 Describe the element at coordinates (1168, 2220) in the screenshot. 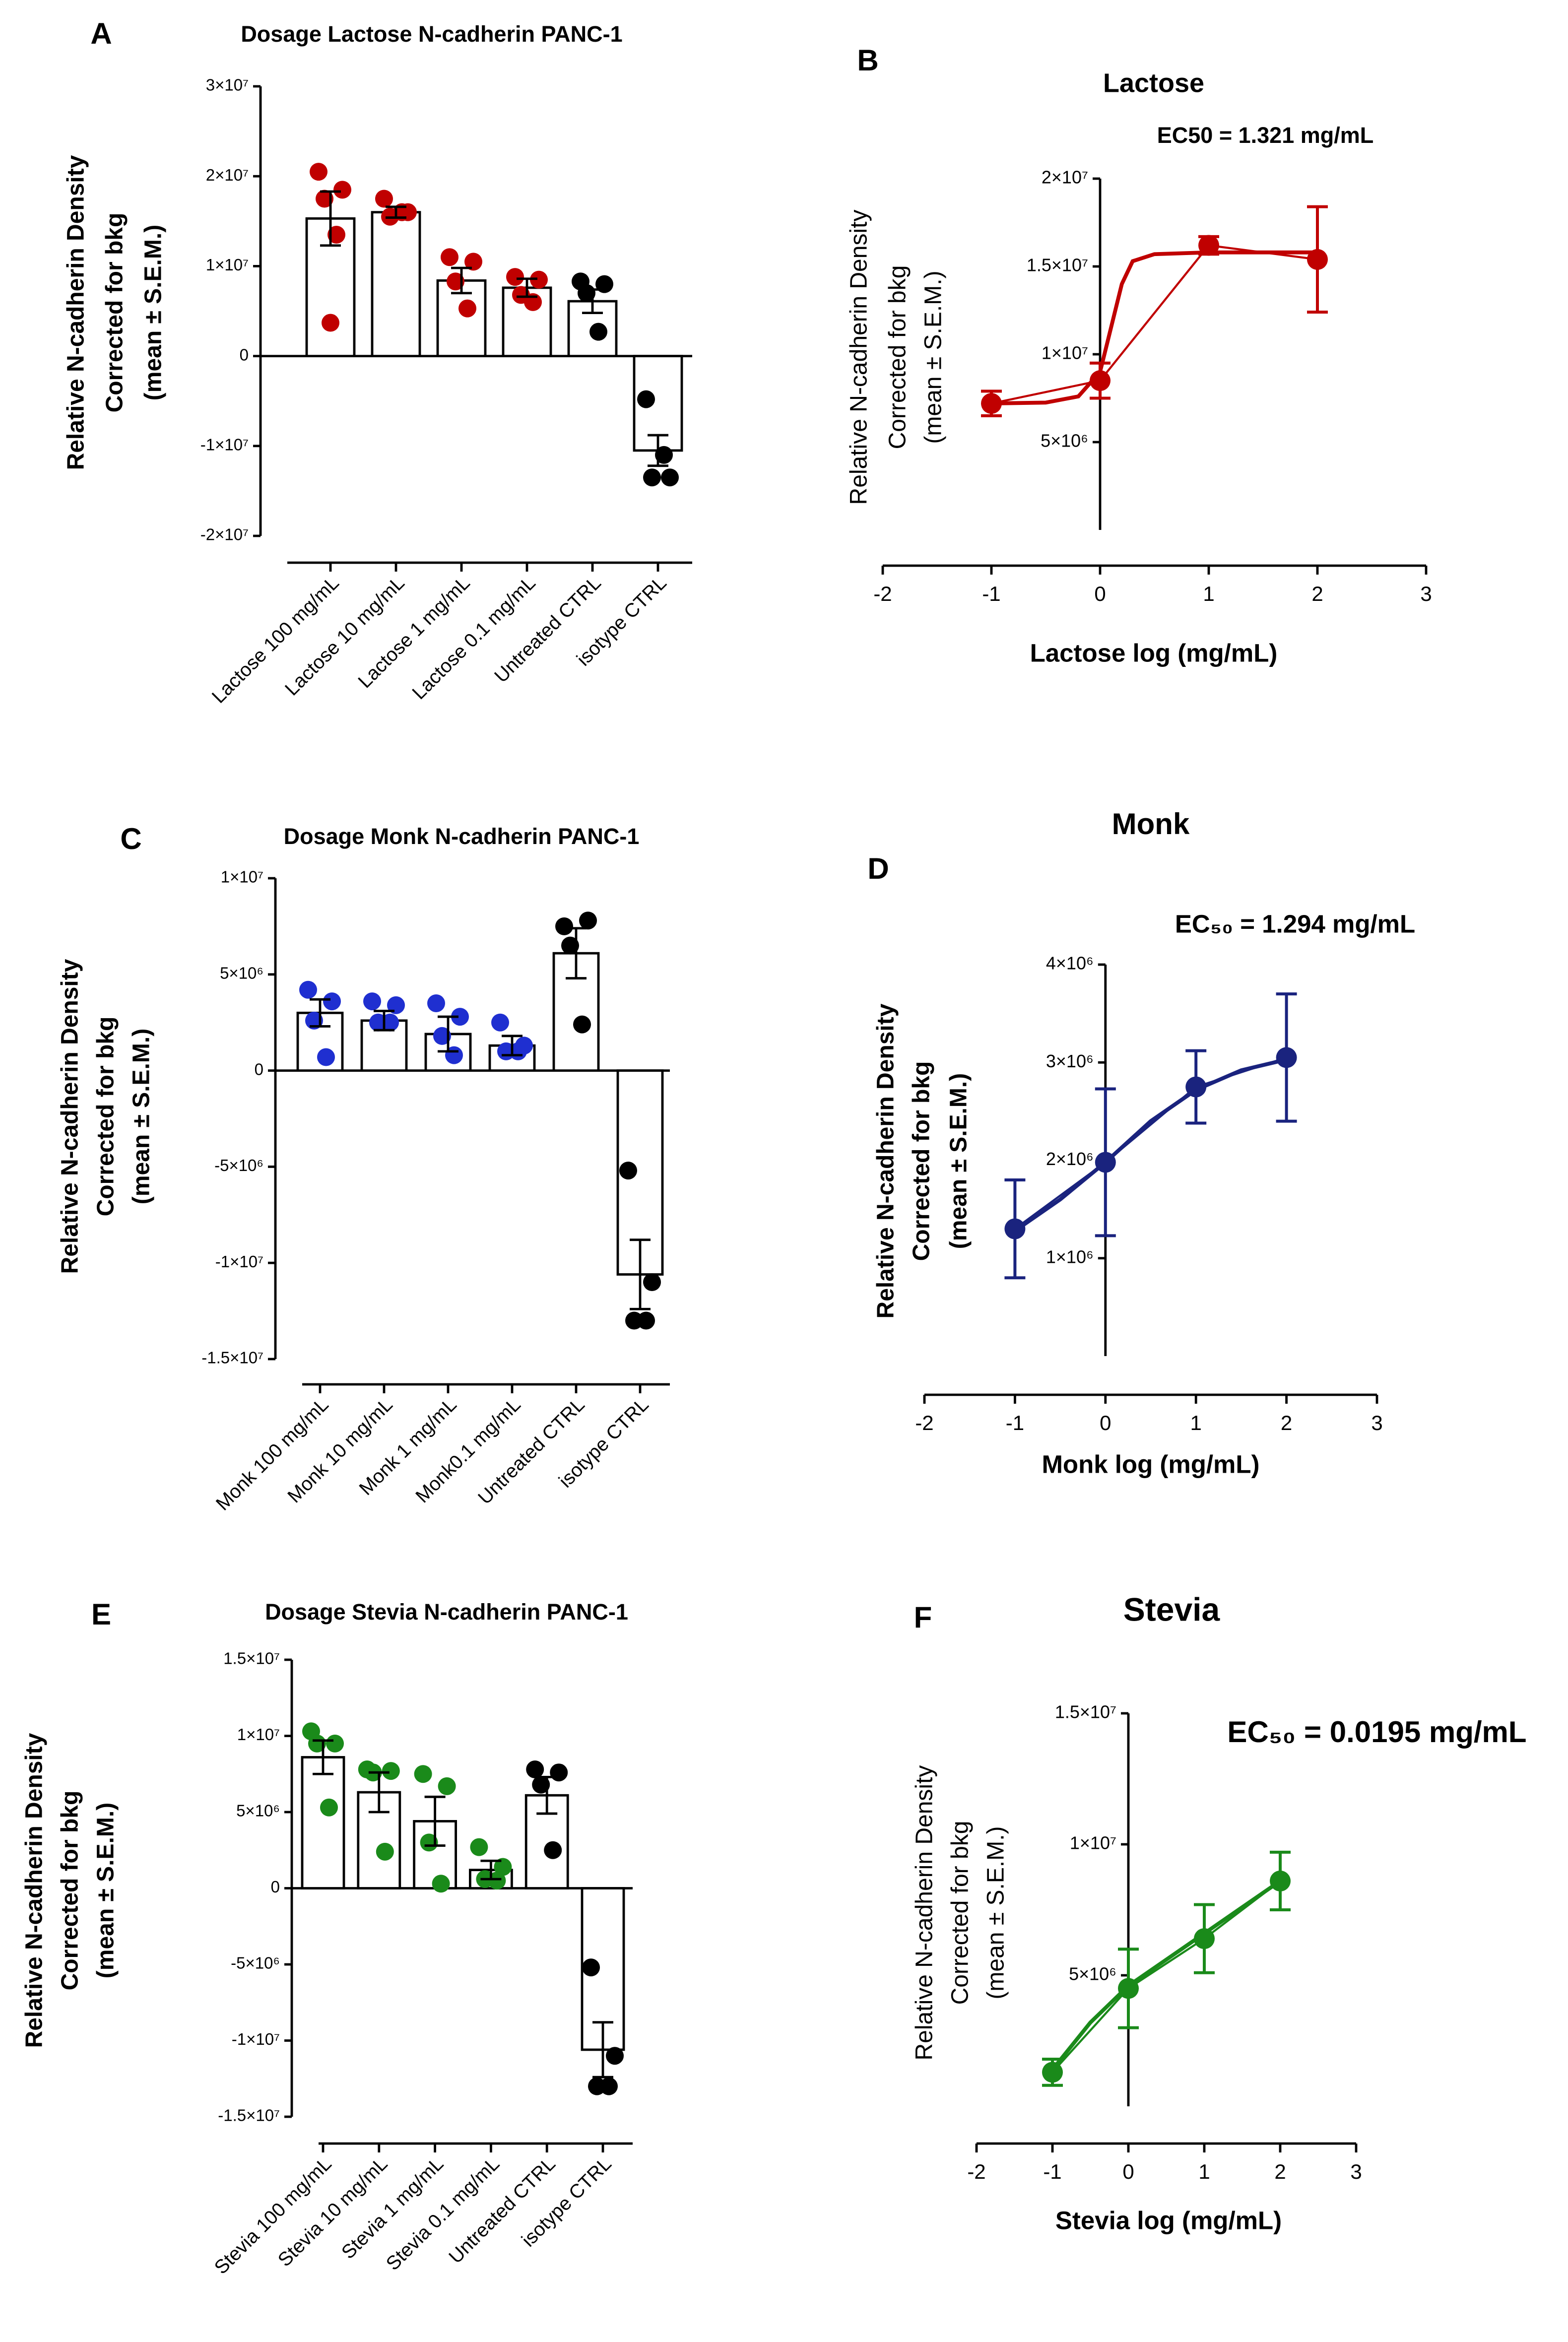

I see `x-axis-label: Stevia log (mg/mL)` at that location.